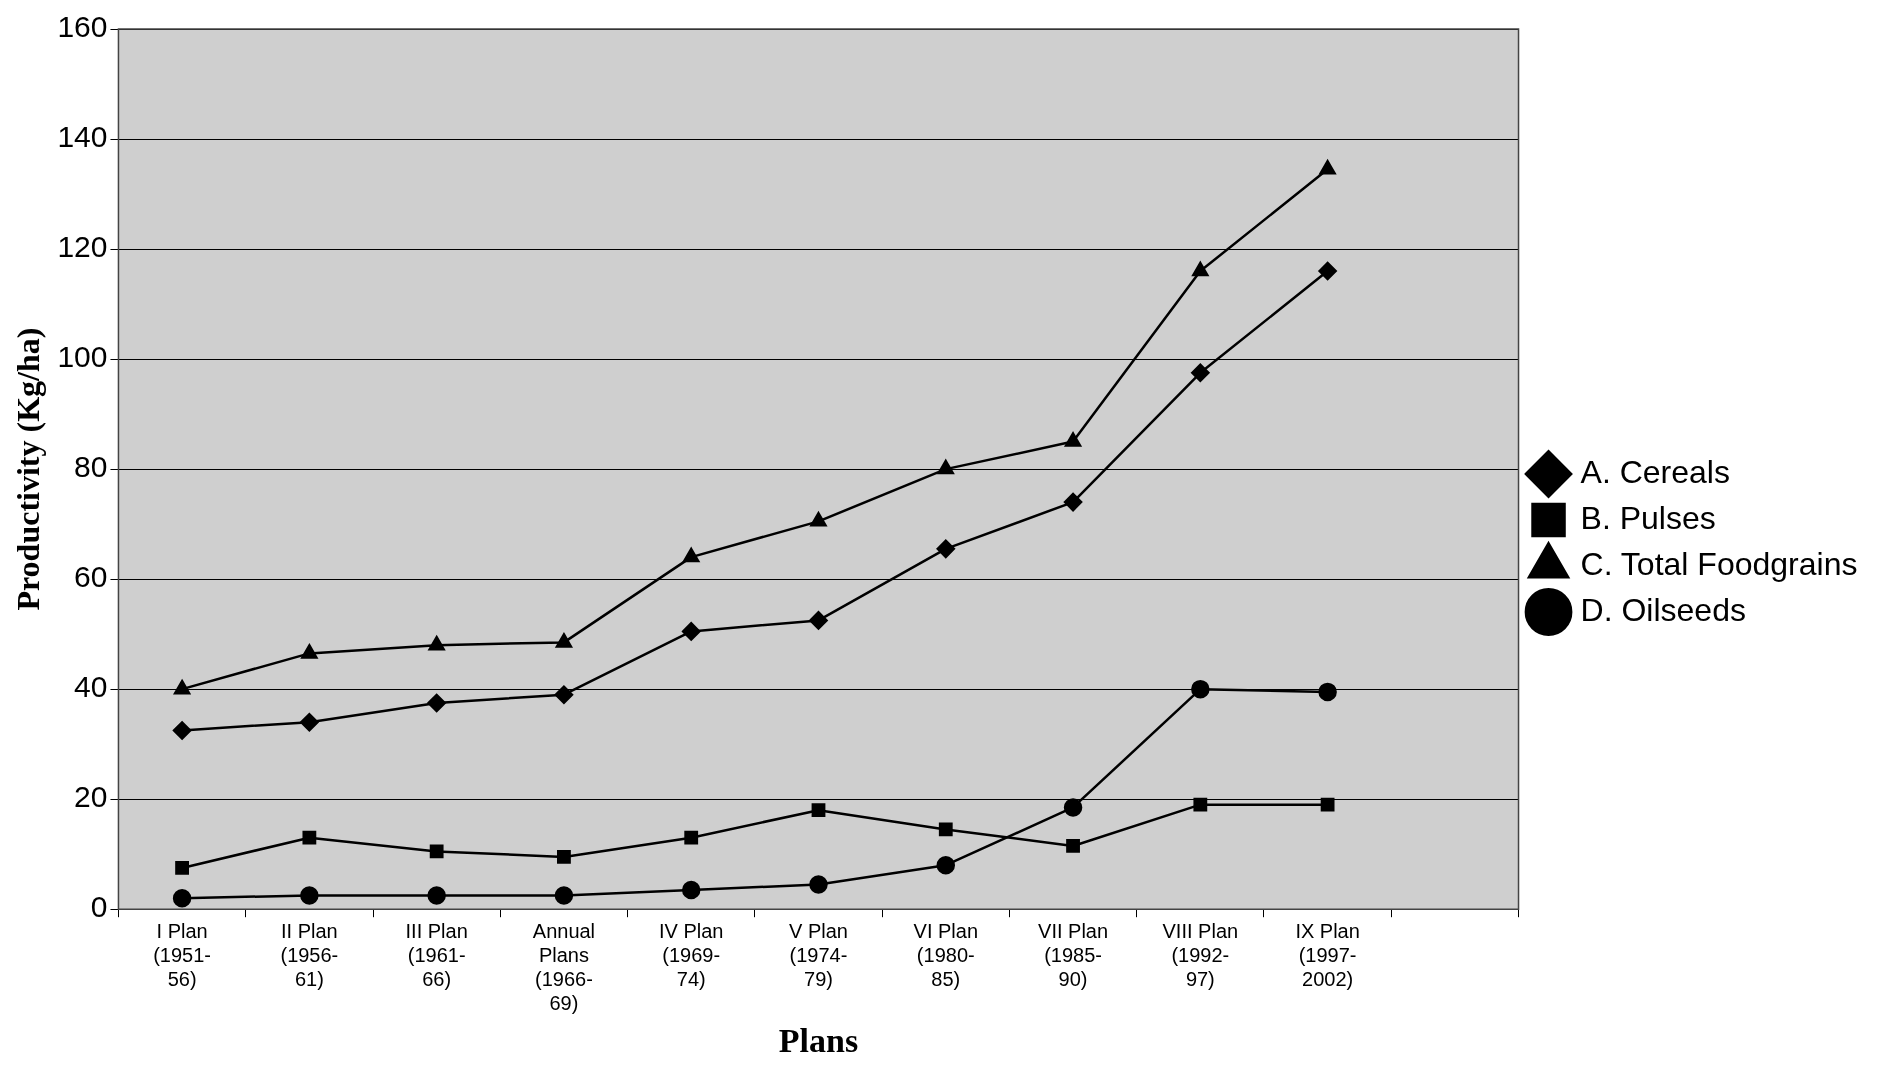  Describe the element at coordinates (1719, 563) in the screenshot. I see `legend-label: C. Total Foodgrains` at that location.